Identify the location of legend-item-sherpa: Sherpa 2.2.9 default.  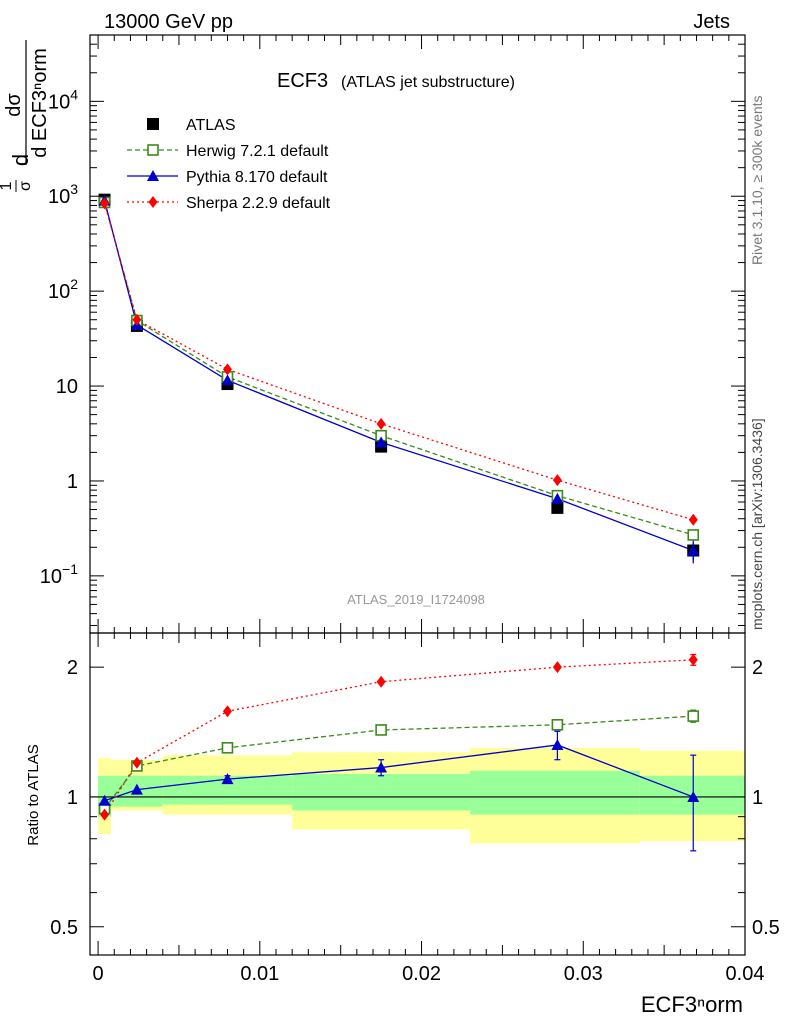
(229, 203).